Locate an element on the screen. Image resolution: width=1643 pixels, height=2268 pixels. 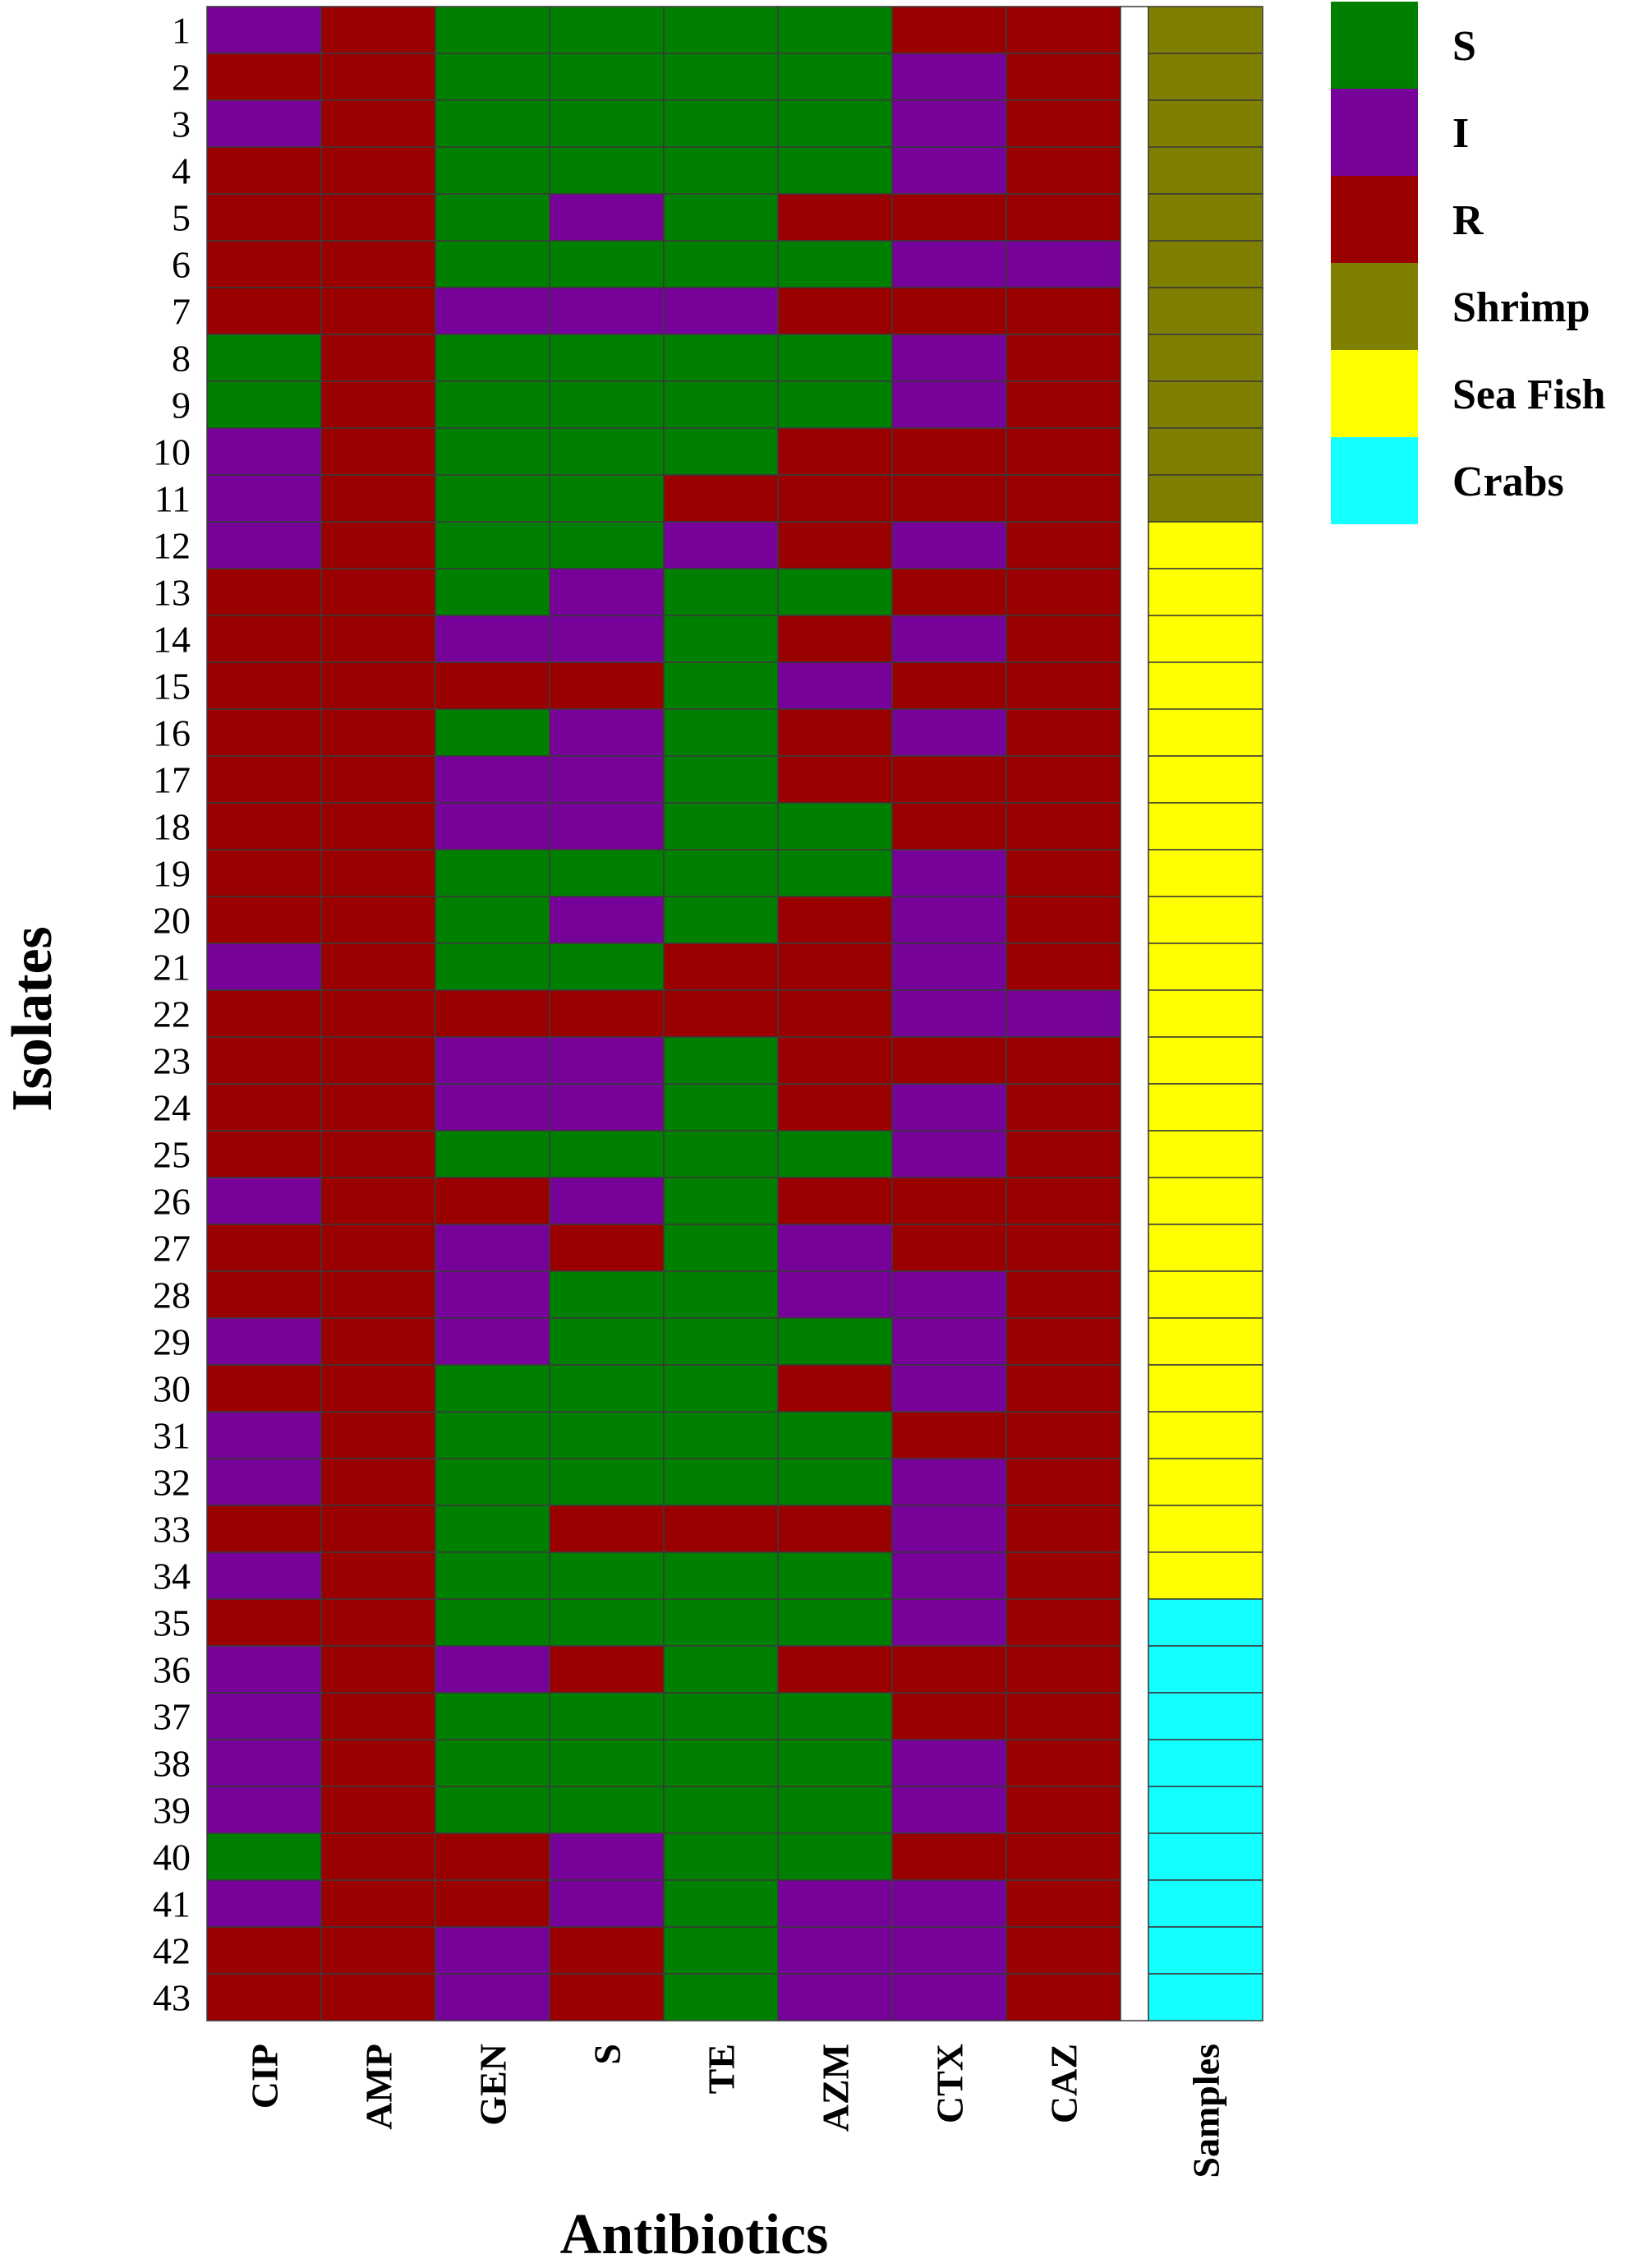
legend-swatch is located at coordinates (1374, 307).